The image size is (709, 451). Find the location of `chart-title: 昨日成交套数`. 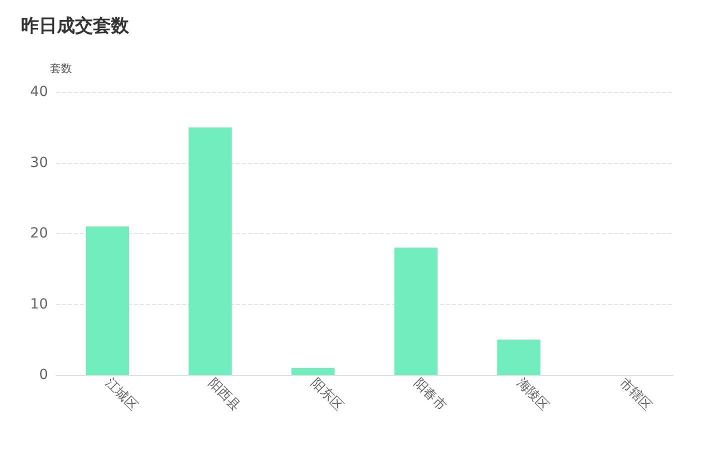

chart-title: 昨日成交套数 is located at coordinates (75, 26).